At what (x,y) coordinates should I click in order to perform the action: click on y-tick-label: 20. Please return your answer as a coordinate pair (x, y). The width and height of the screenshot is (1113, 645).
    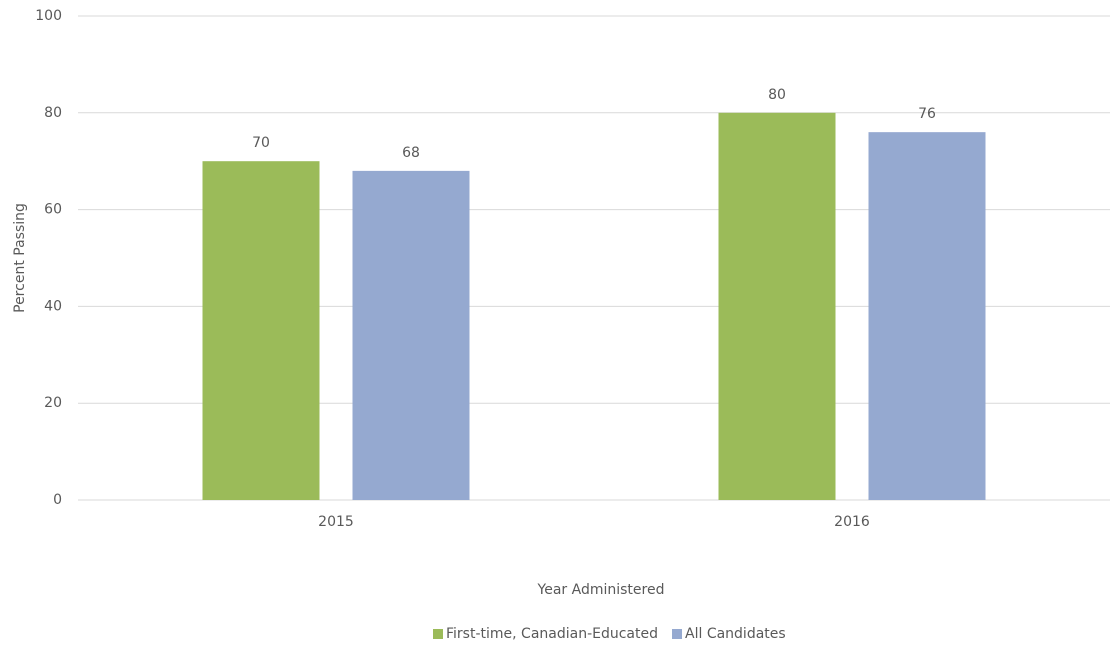
    Looking at the image, I should click on (53, 403).